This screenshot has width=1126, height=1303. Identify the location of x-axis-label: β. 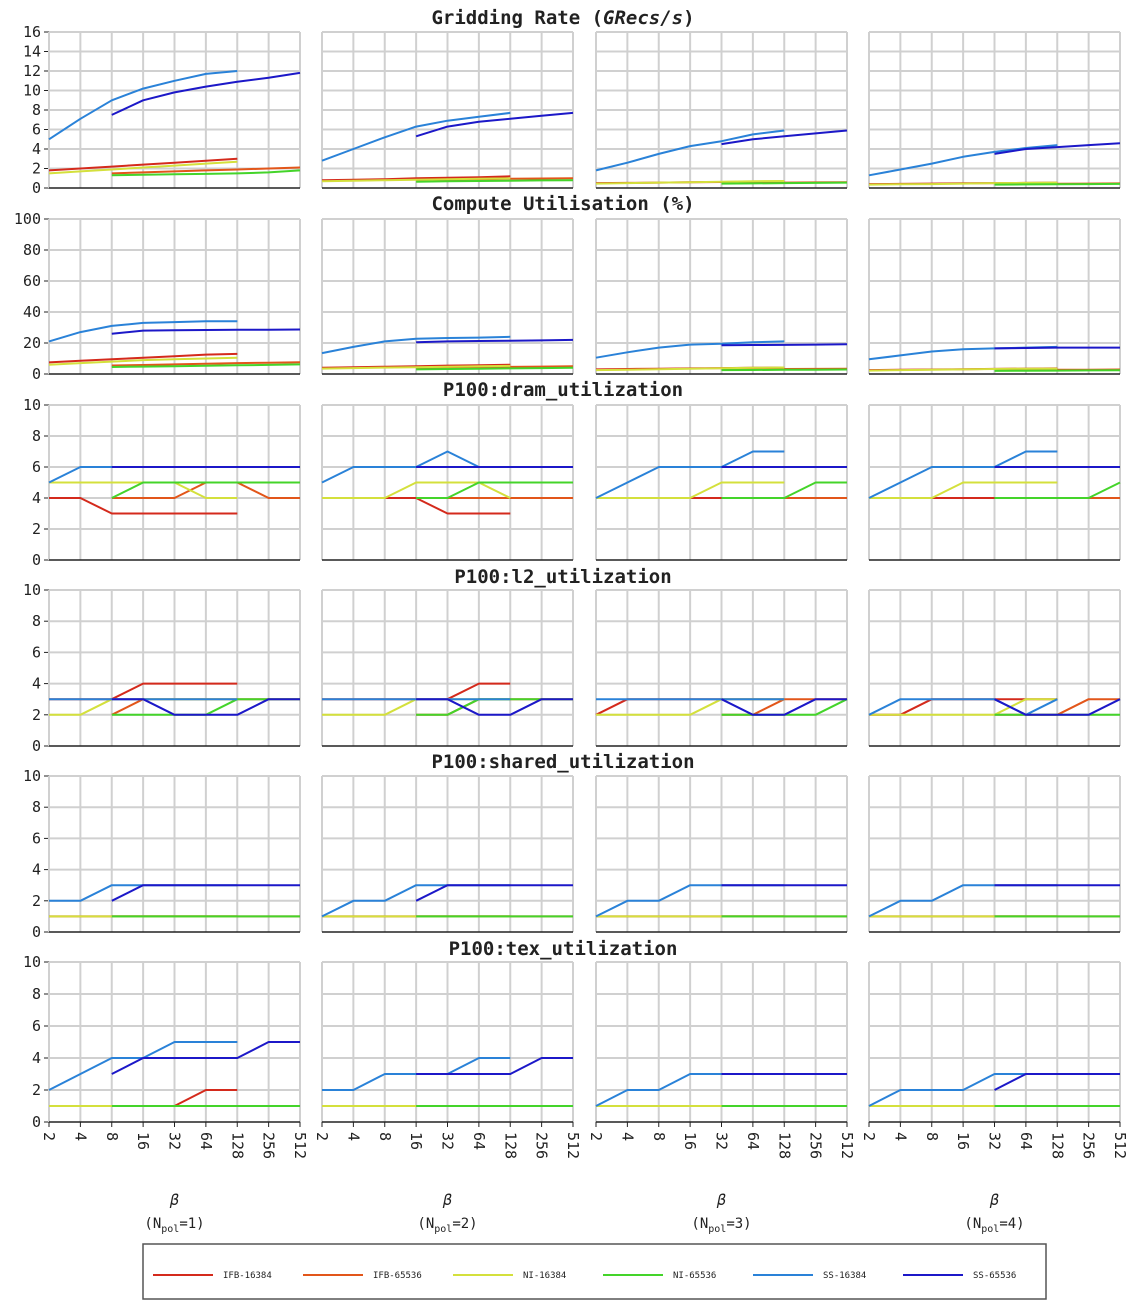
(447, 1200).